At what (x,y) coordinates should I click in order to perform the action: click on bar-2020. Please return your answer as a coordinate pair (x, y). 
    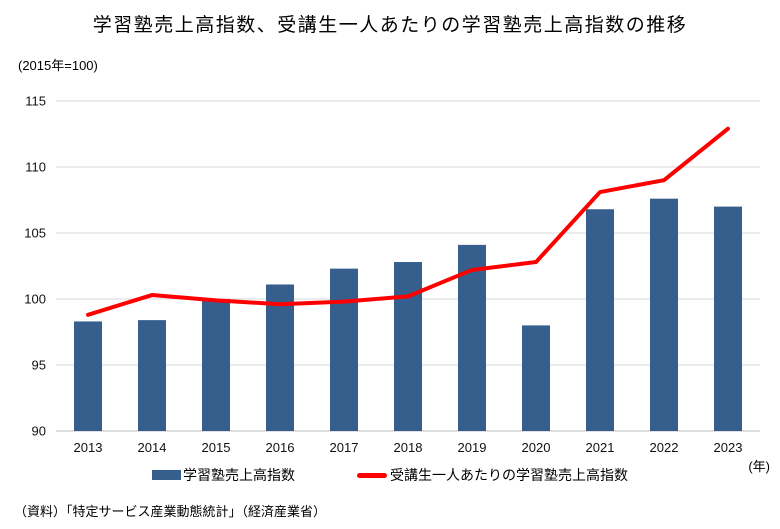
    Looking at the image, I should click on (536, 378).